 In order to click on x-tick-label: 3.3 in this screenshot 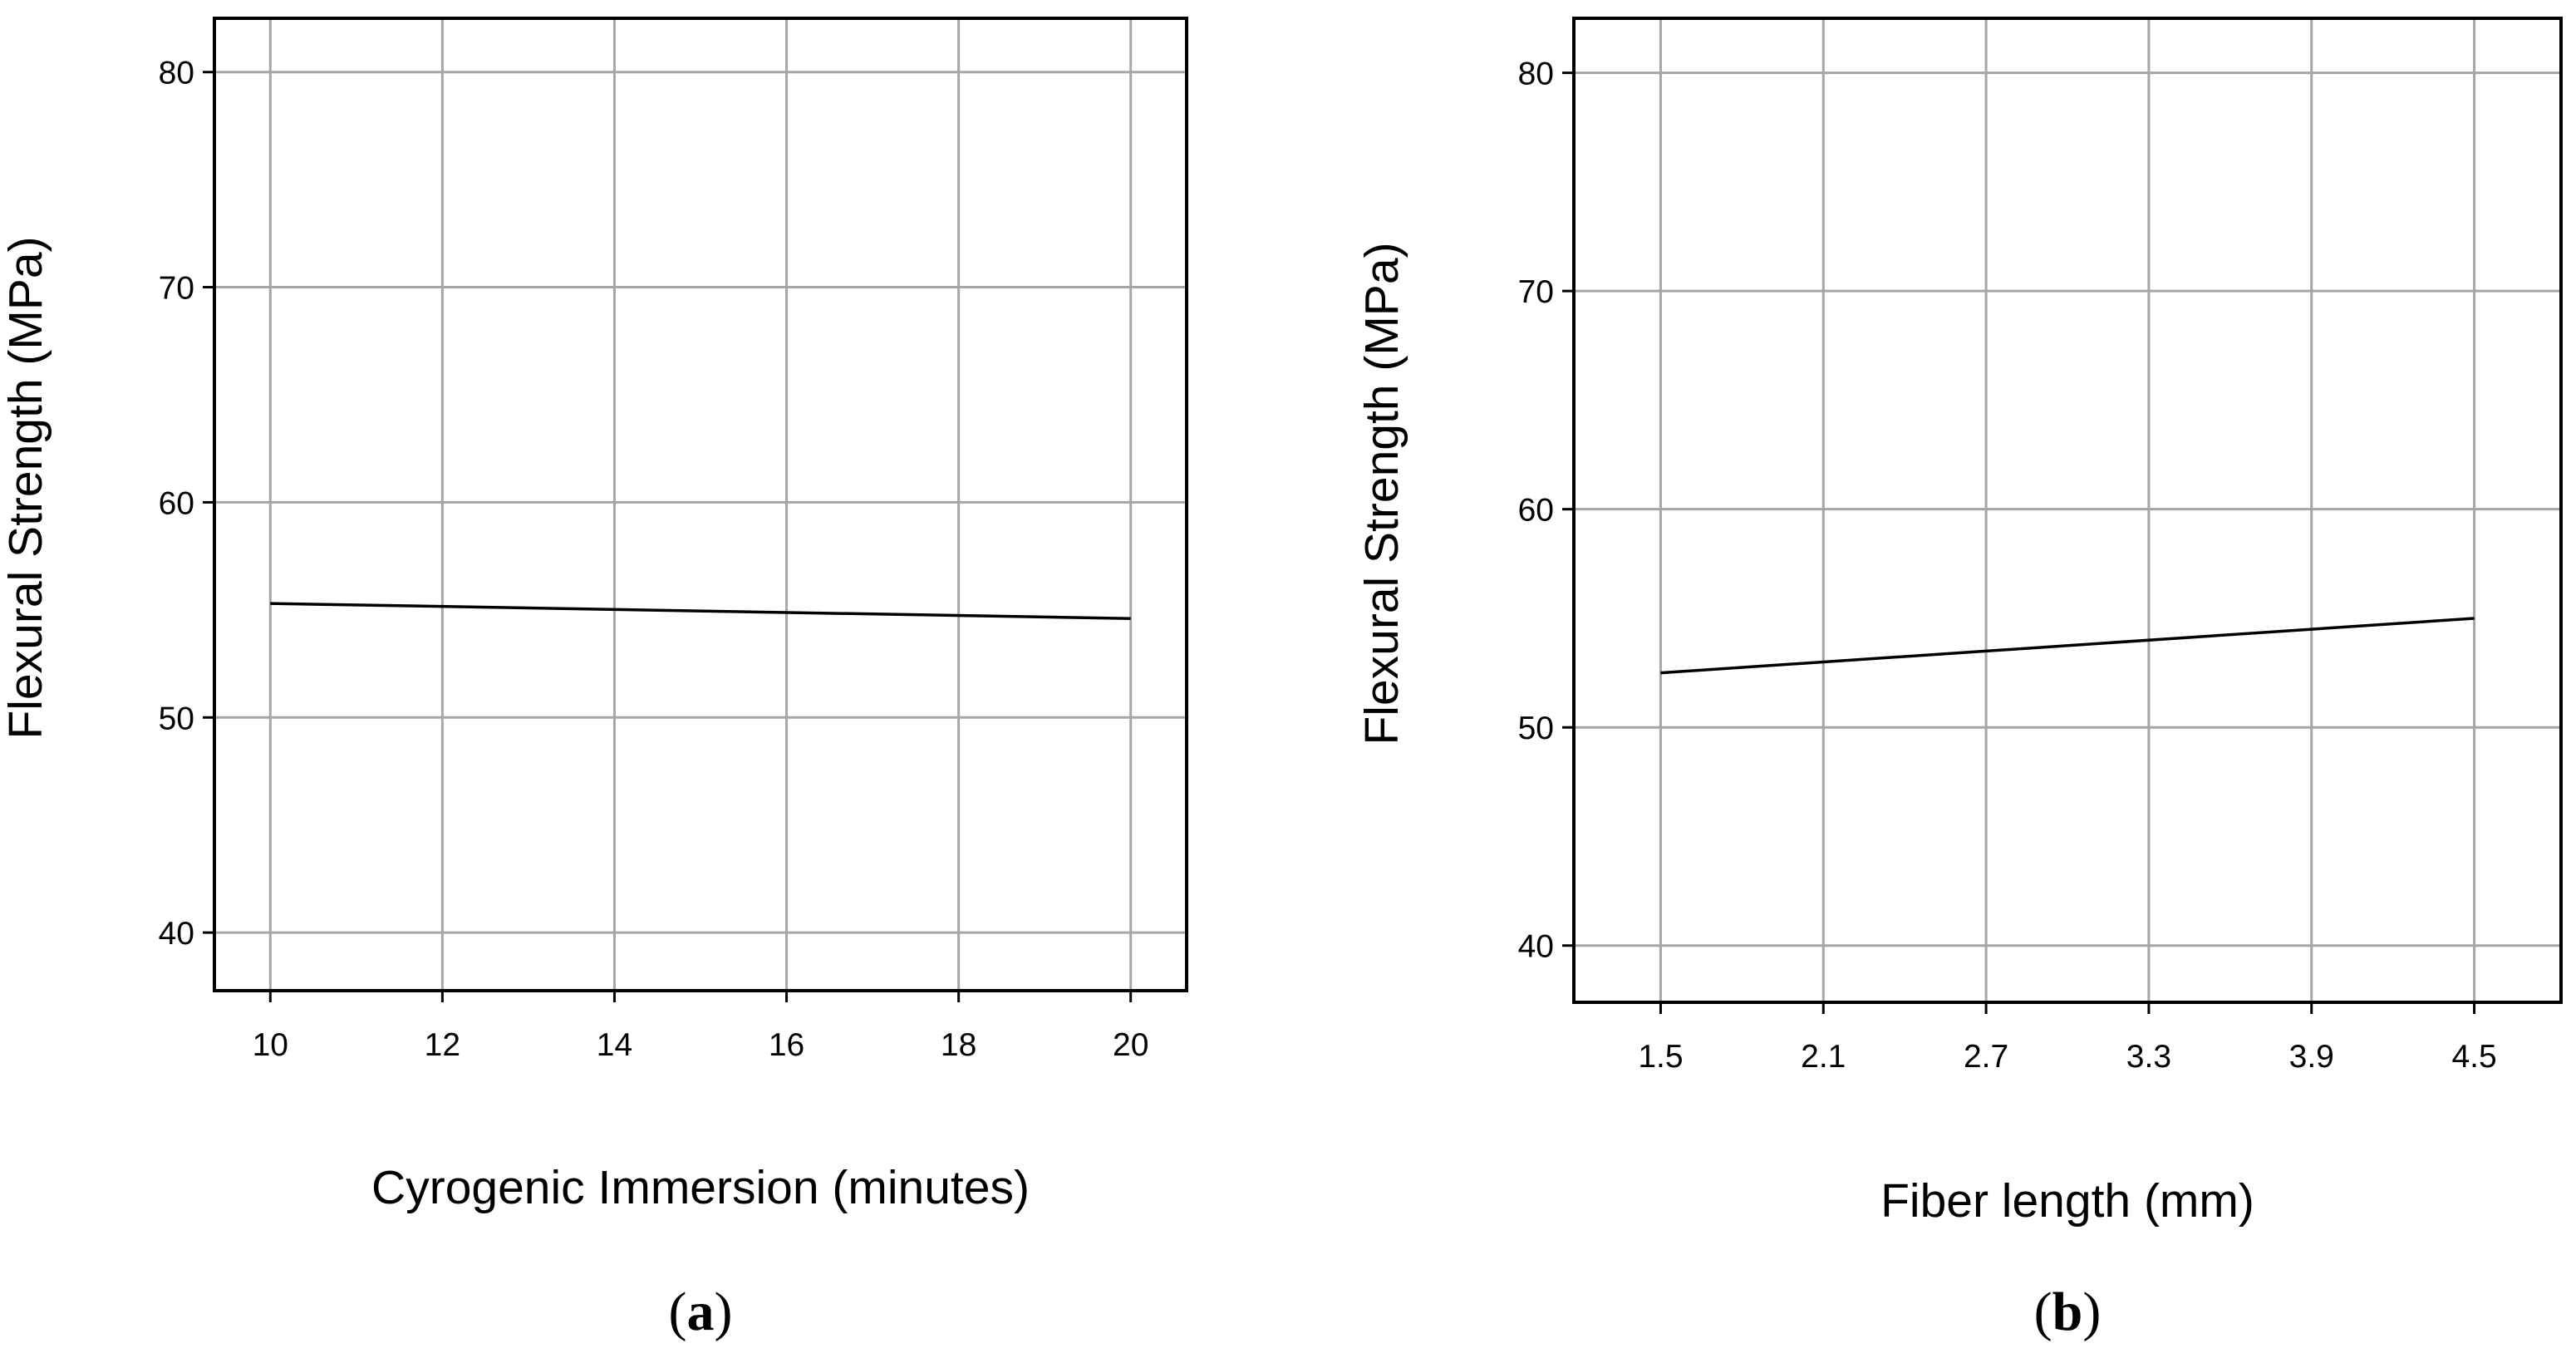, I will do `click(2149, 1057)`.